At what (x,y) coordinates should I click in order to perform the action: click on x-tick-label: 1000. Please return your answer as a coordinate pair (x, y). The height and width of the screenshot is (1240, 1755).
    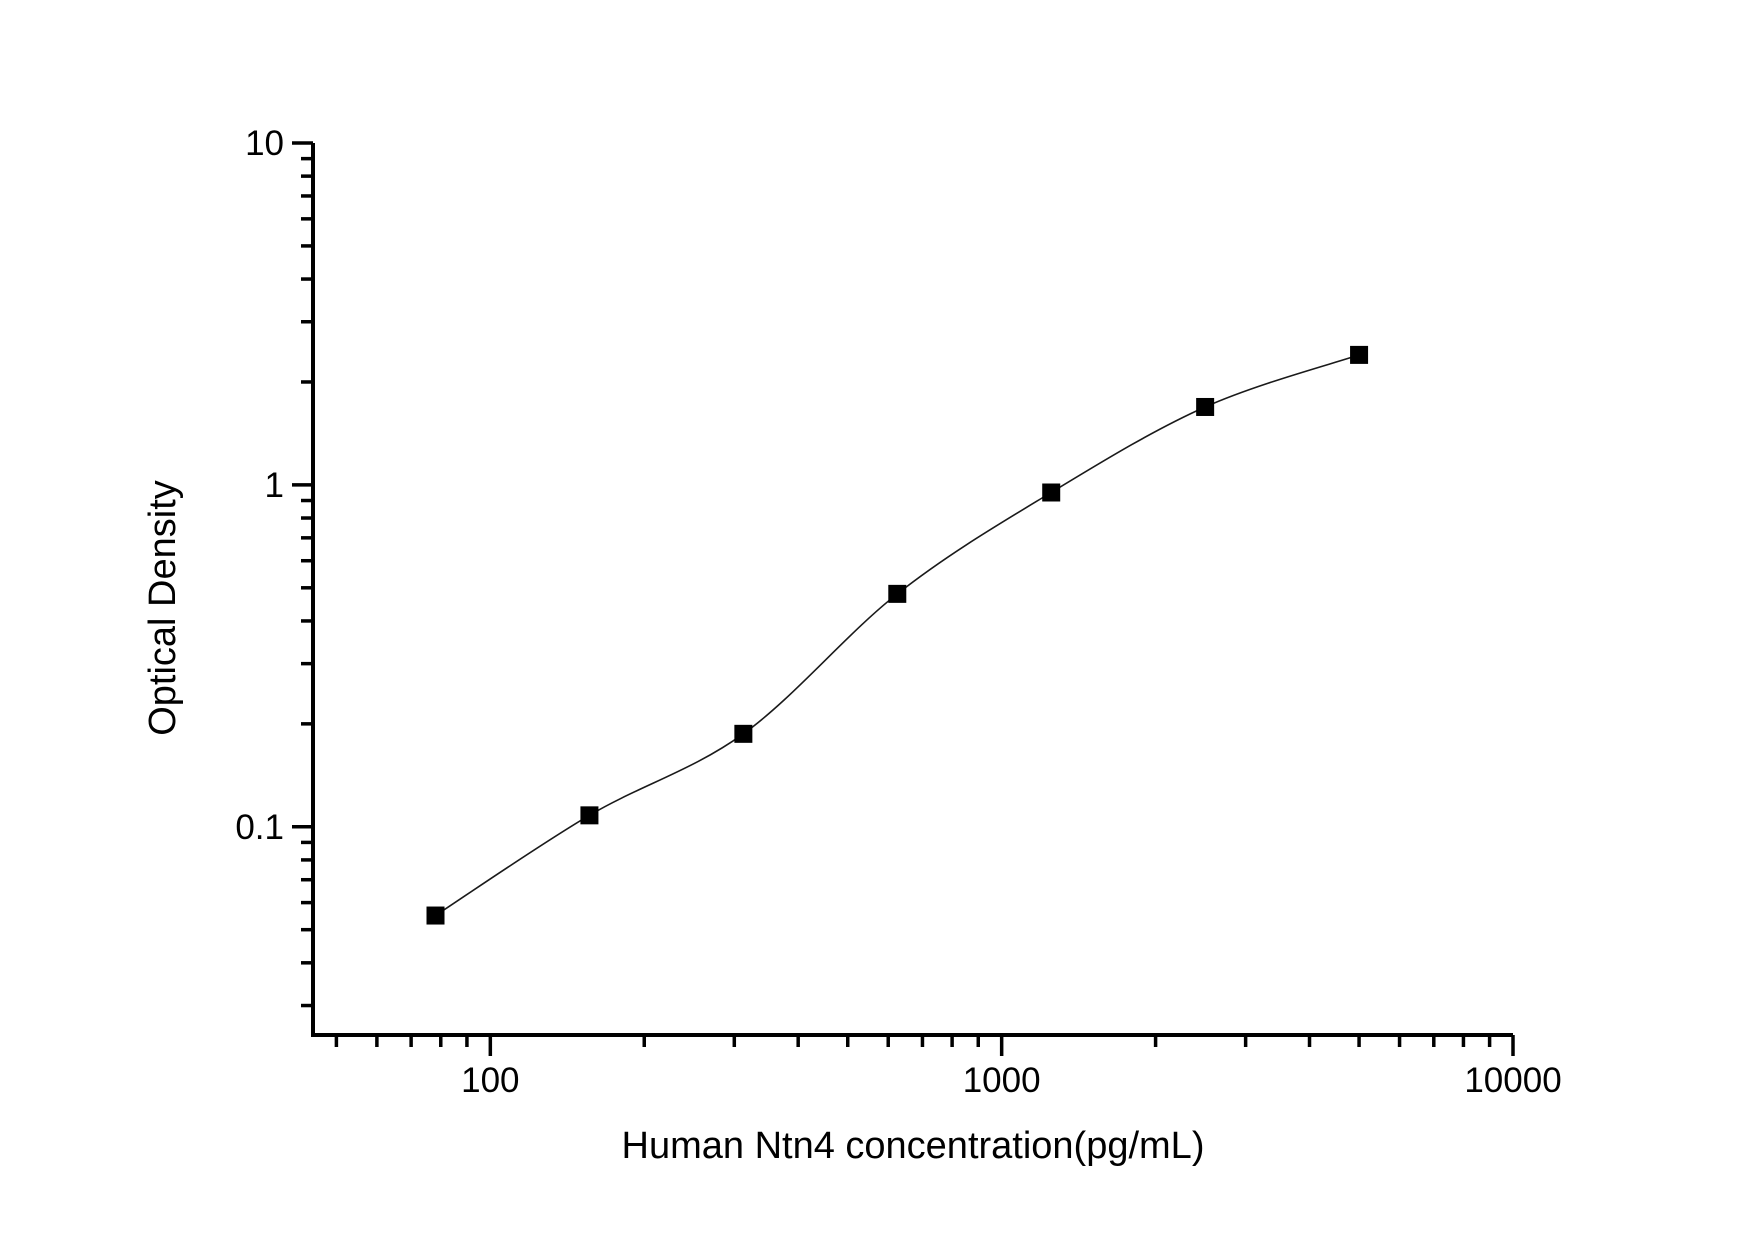
    Looking at the image, I should click on (1002, 1080).